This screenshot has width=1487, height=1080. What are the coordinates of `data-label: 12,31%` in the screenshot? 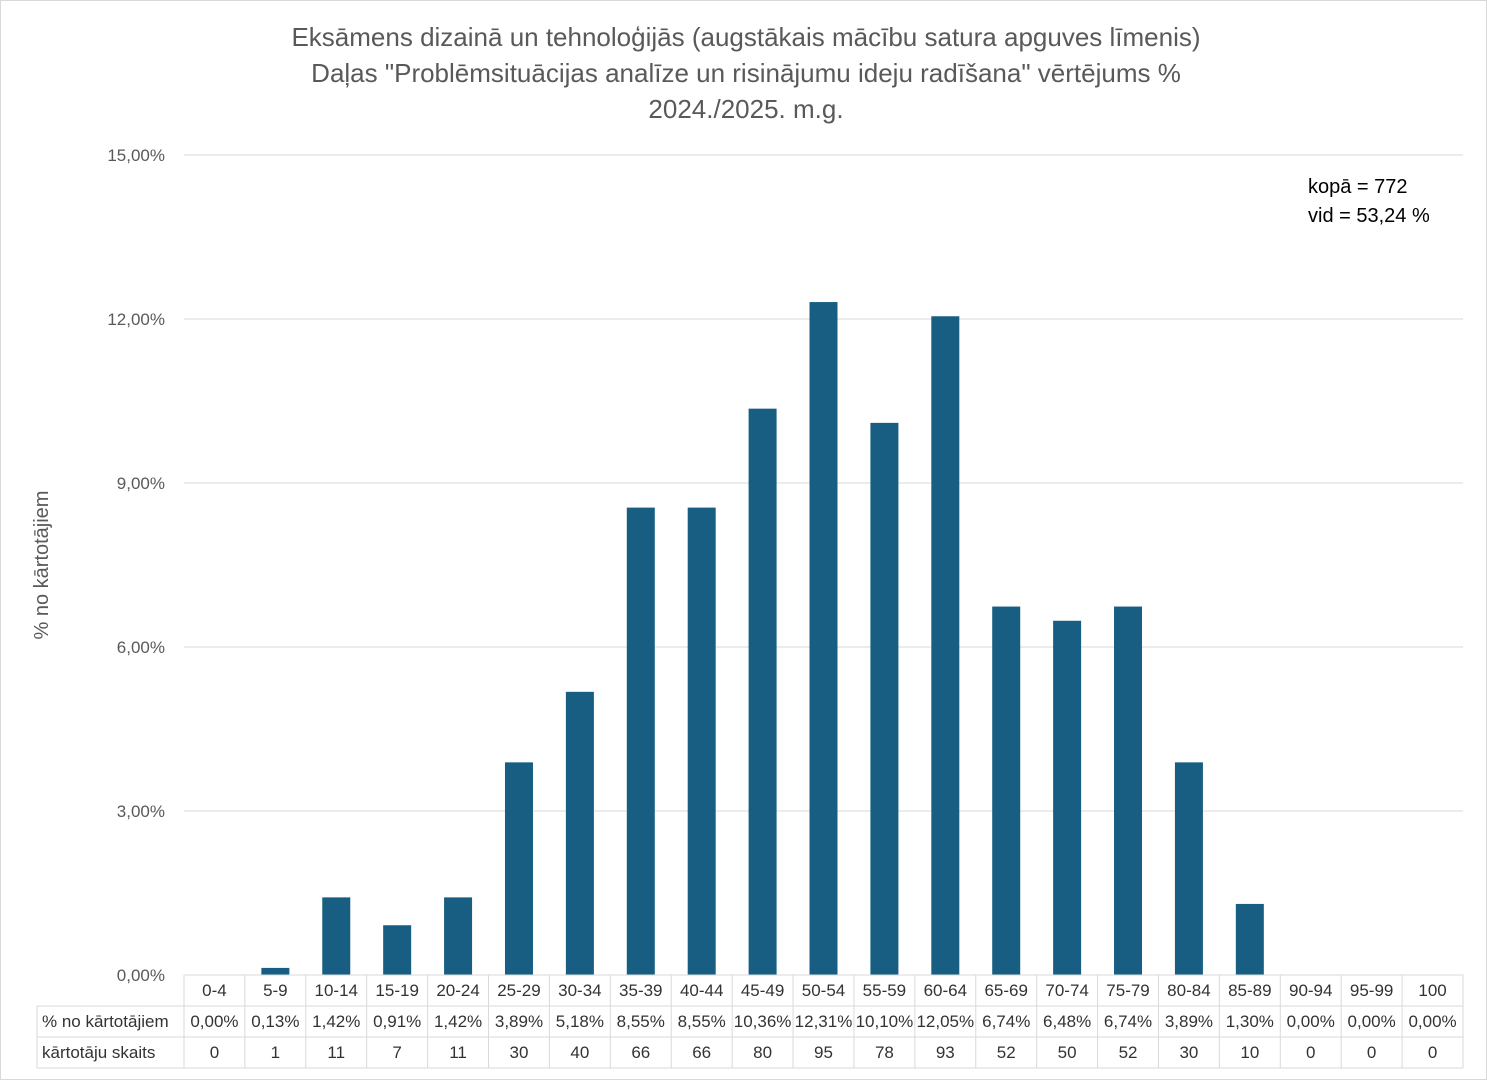 It's located at (824, 1021).